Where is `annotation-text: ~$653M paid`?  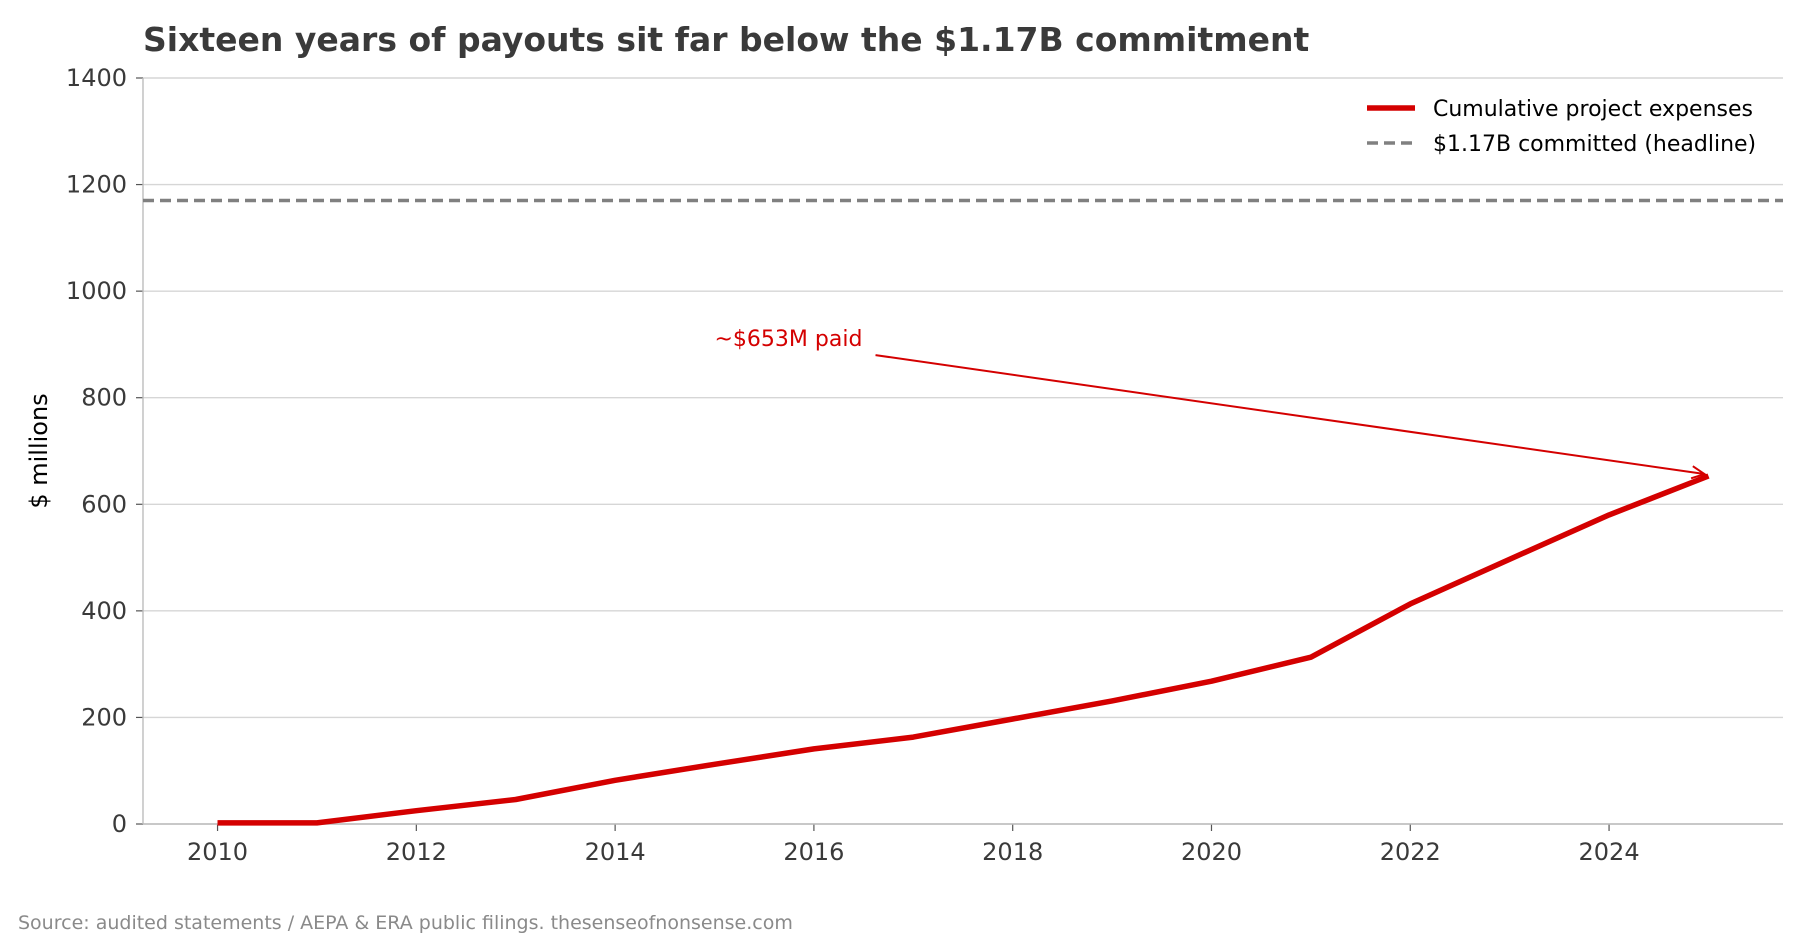
annotation-text: ~$653M paid is located at coordinates (789, 339).